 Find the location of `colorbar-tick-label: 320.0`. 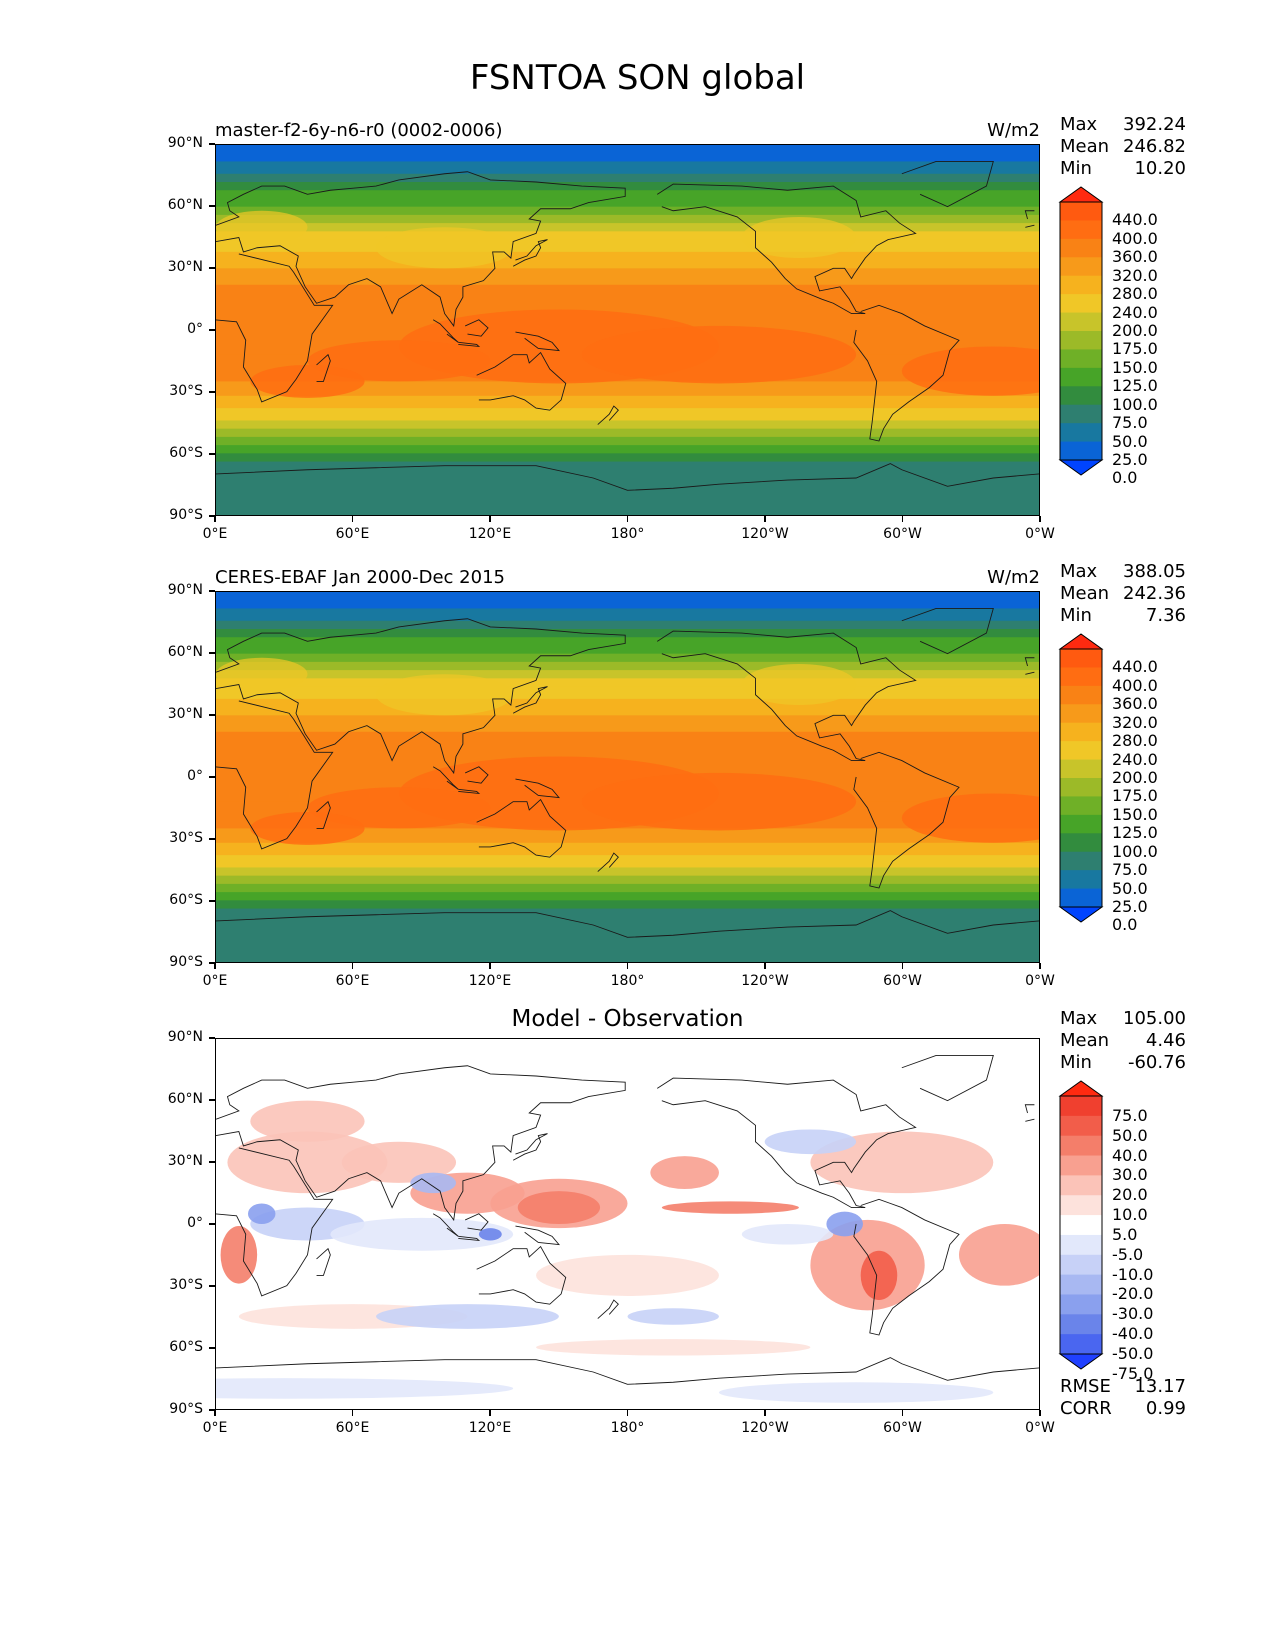

colorbar-tick-label: 320.0 is located at coordinates (1135, 275).